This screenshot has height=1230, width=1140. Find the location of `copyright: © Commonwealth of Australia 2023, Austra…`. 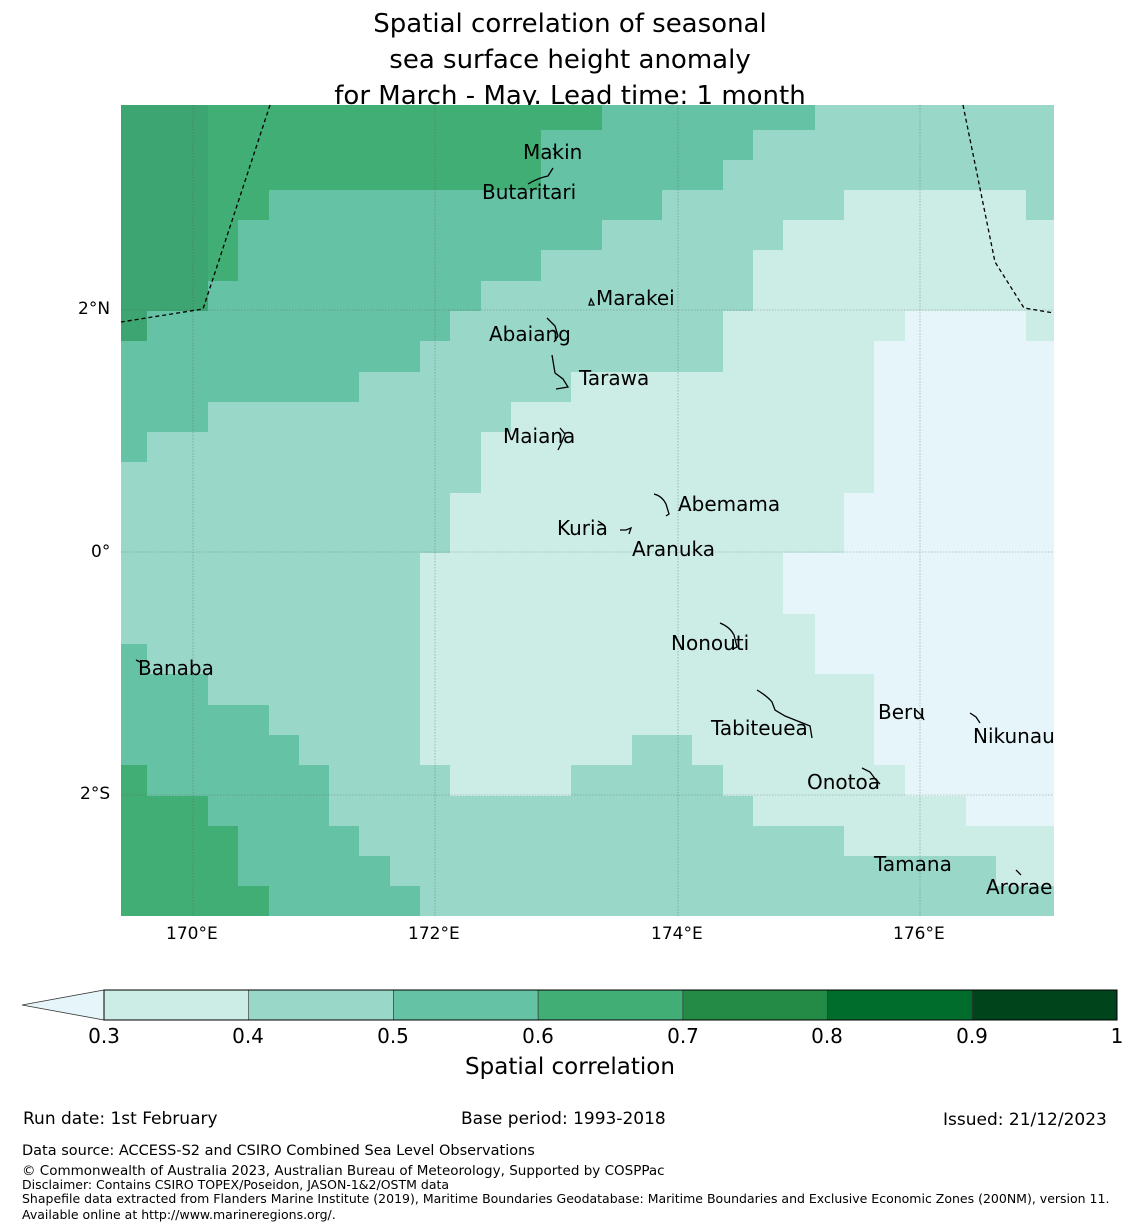

copyright: © Commonwealth of Australia 2023, Austra… is located at coordinates (343, 1171).